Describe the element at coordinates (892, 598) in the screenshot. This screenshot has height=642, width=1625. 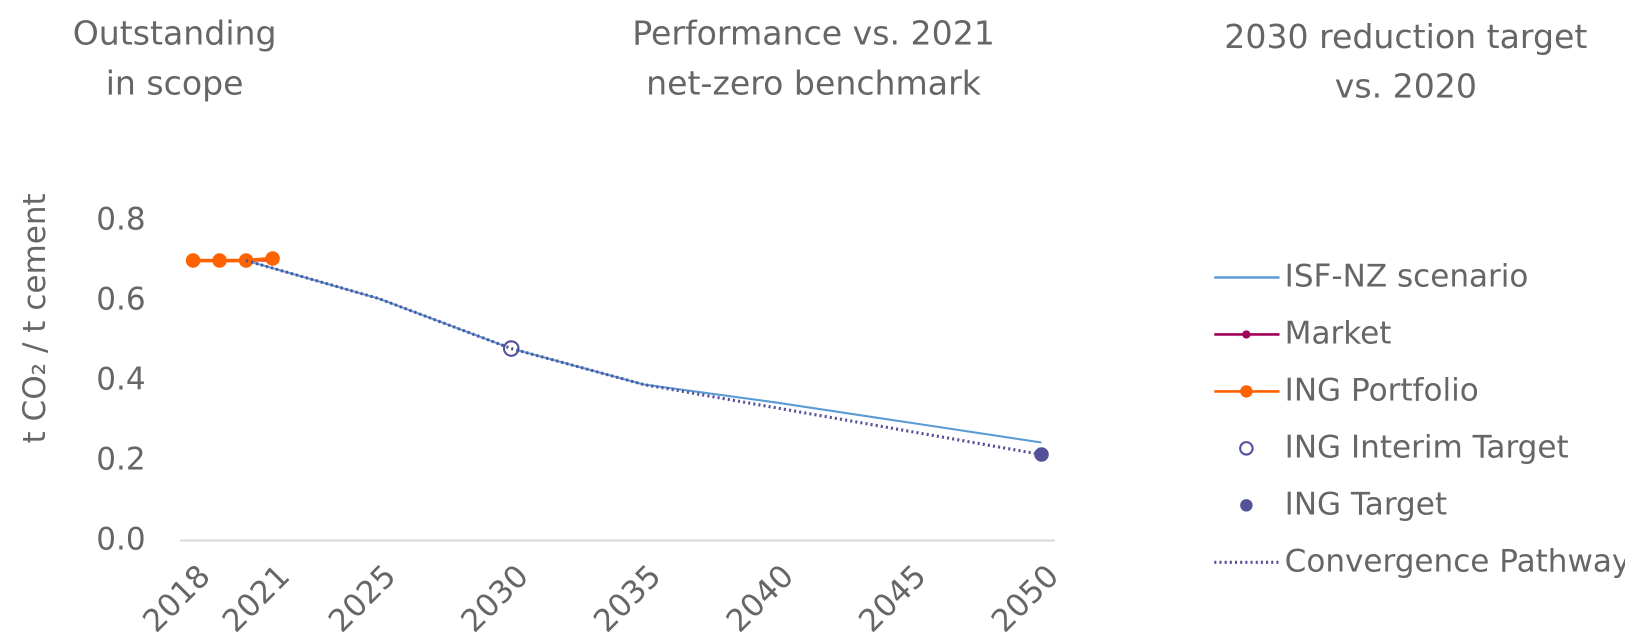
I see `x-tick-label: 2045` at that location.